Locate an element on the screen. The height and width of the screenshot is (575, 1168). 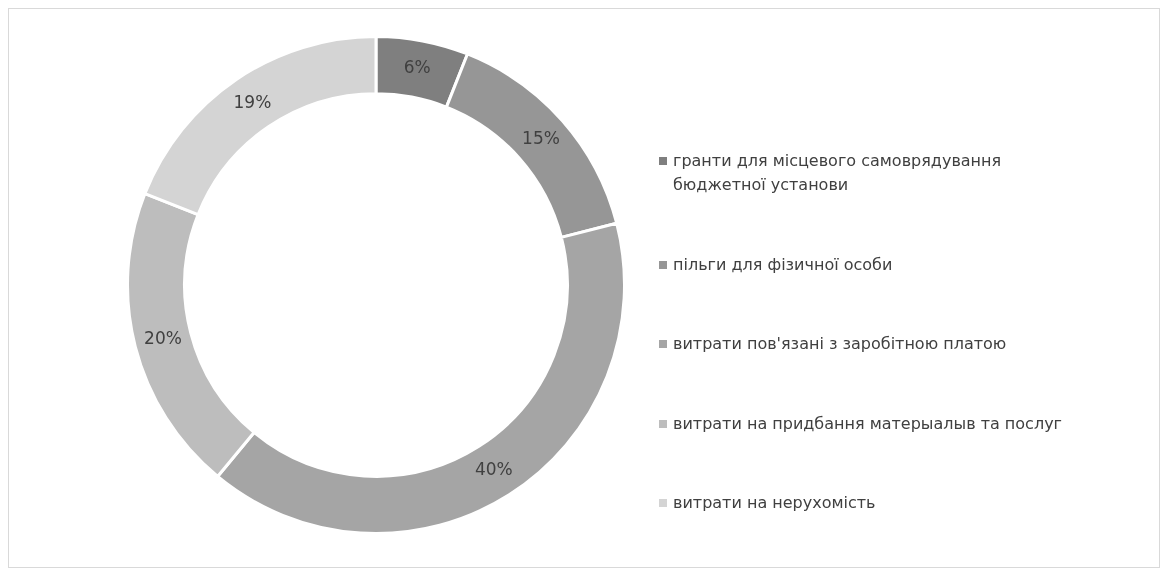
legend-label: витрати на придбання матерыалыв та послуг is located at coordinates (868, 423).